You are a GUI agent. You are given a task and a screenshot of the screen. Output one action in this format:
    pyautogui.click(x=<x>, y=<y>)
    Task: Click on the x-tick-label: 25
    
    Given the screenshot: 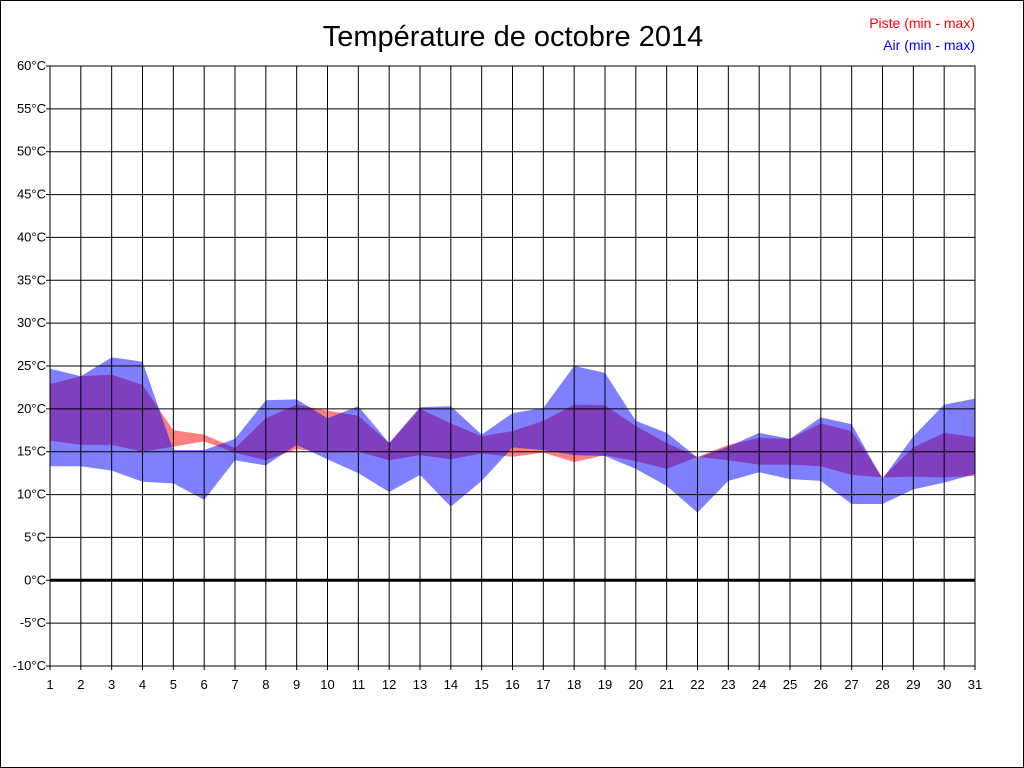 What is the action you would take?
    pyautogui.click(x=790, y=684)
    